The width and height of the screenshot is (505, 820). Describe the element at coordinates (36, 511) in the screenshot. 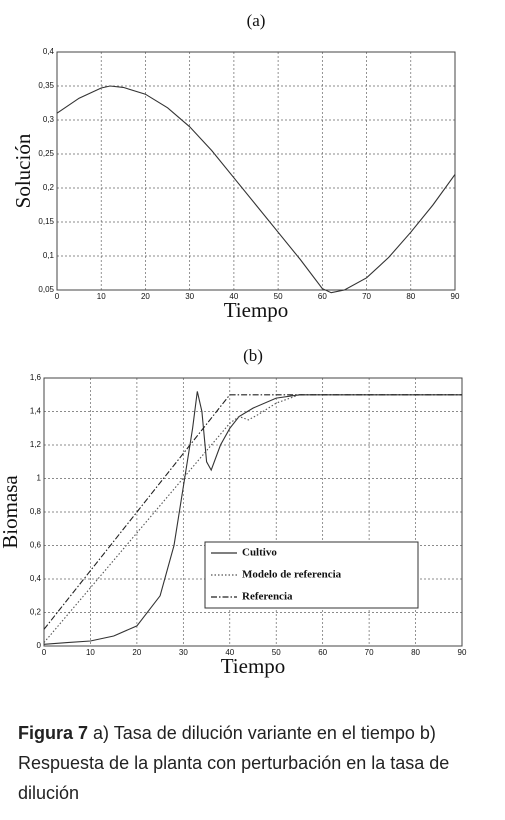

I see `y-tick-label: 0,8` at that location.